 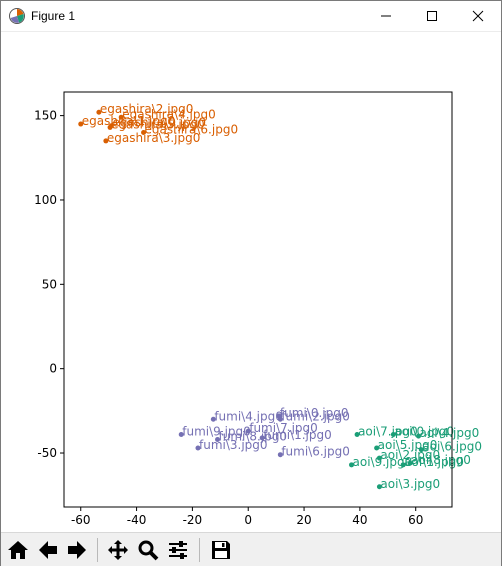 I want to click on title-bar: Figure 1, so click(x=251, y=16).